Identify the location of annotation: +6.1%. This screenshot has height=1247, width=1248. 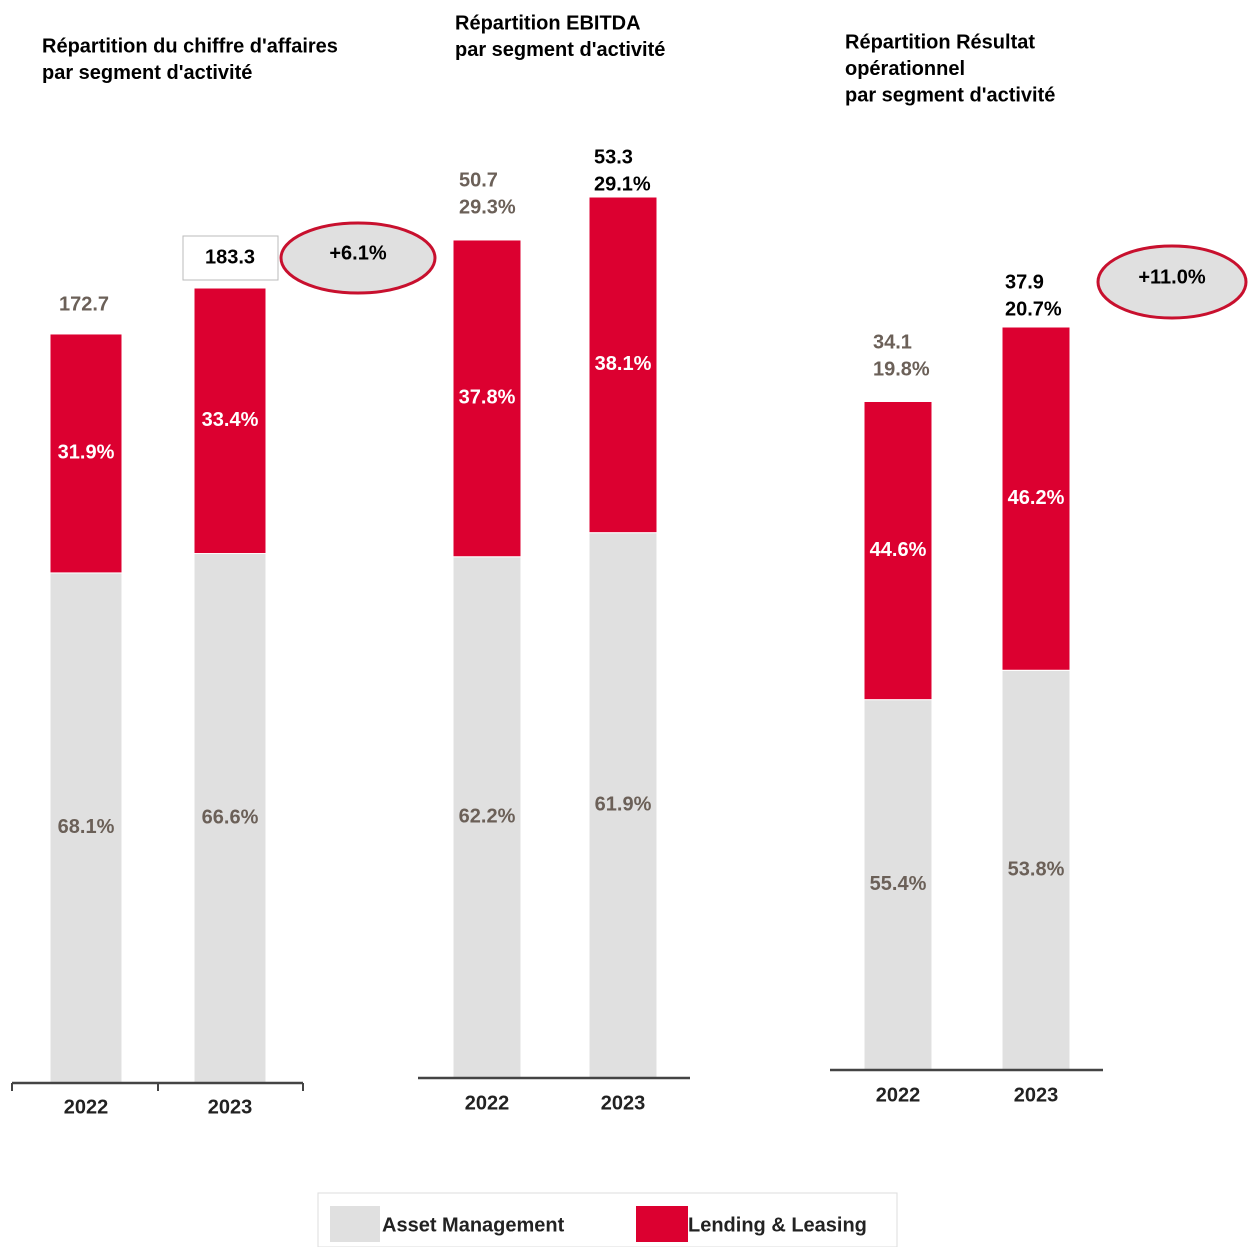
(357, 253).